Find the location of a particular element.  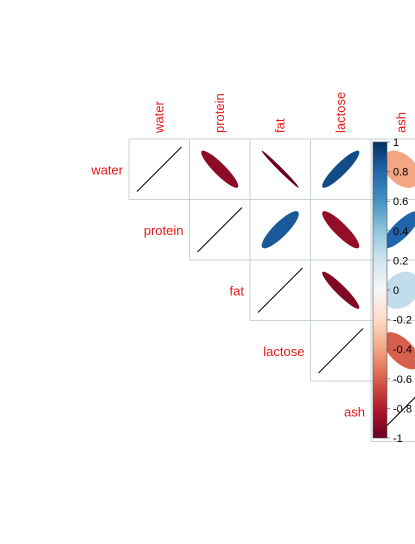

row-label-ash: ash is located at coordinates (354, 411).